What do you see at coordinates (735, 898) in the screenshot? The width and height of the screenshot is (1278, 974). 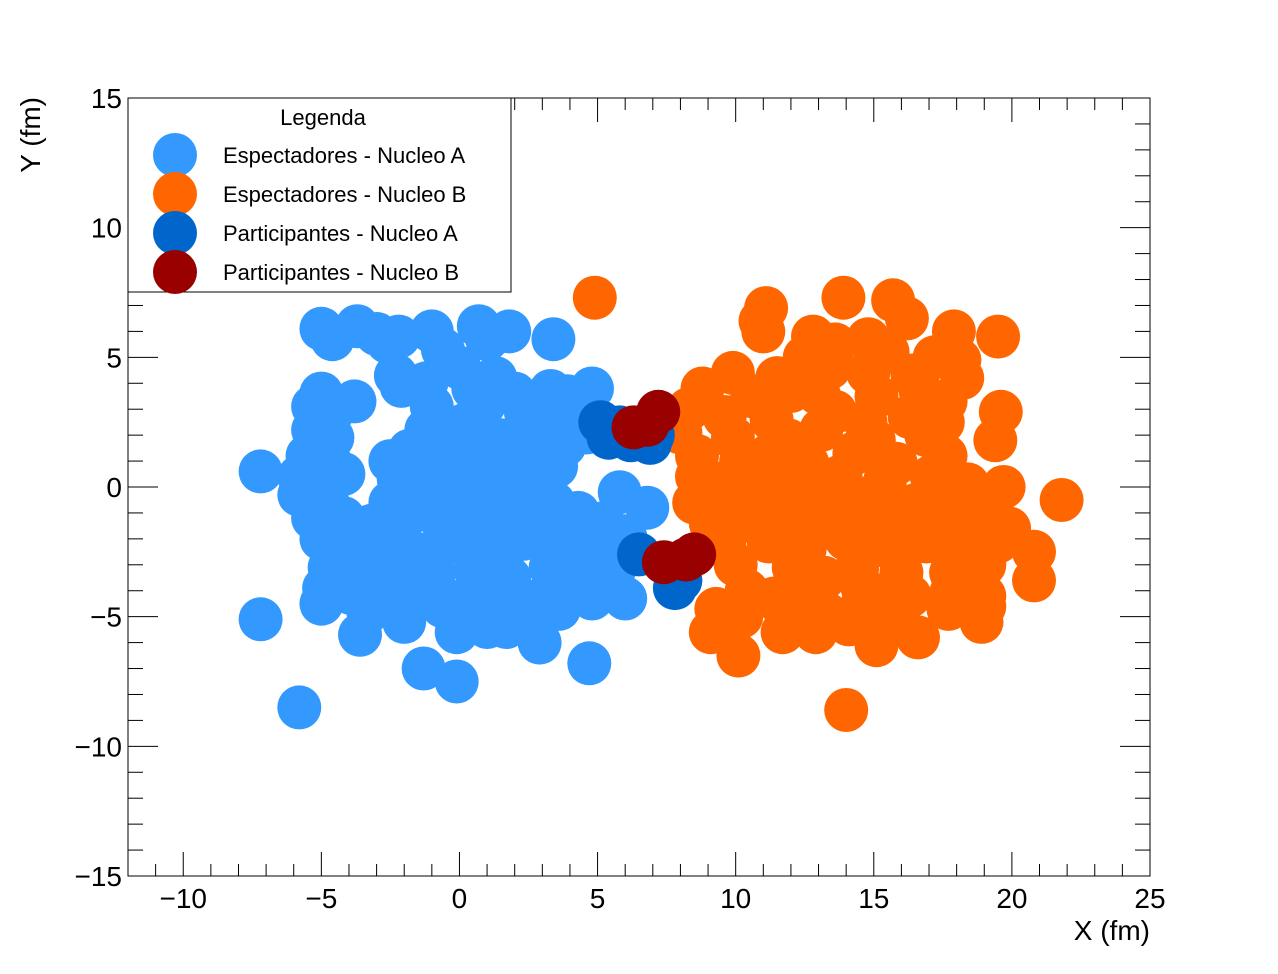 I see `x-tick-label: 10` at bounding box center [735, 898].